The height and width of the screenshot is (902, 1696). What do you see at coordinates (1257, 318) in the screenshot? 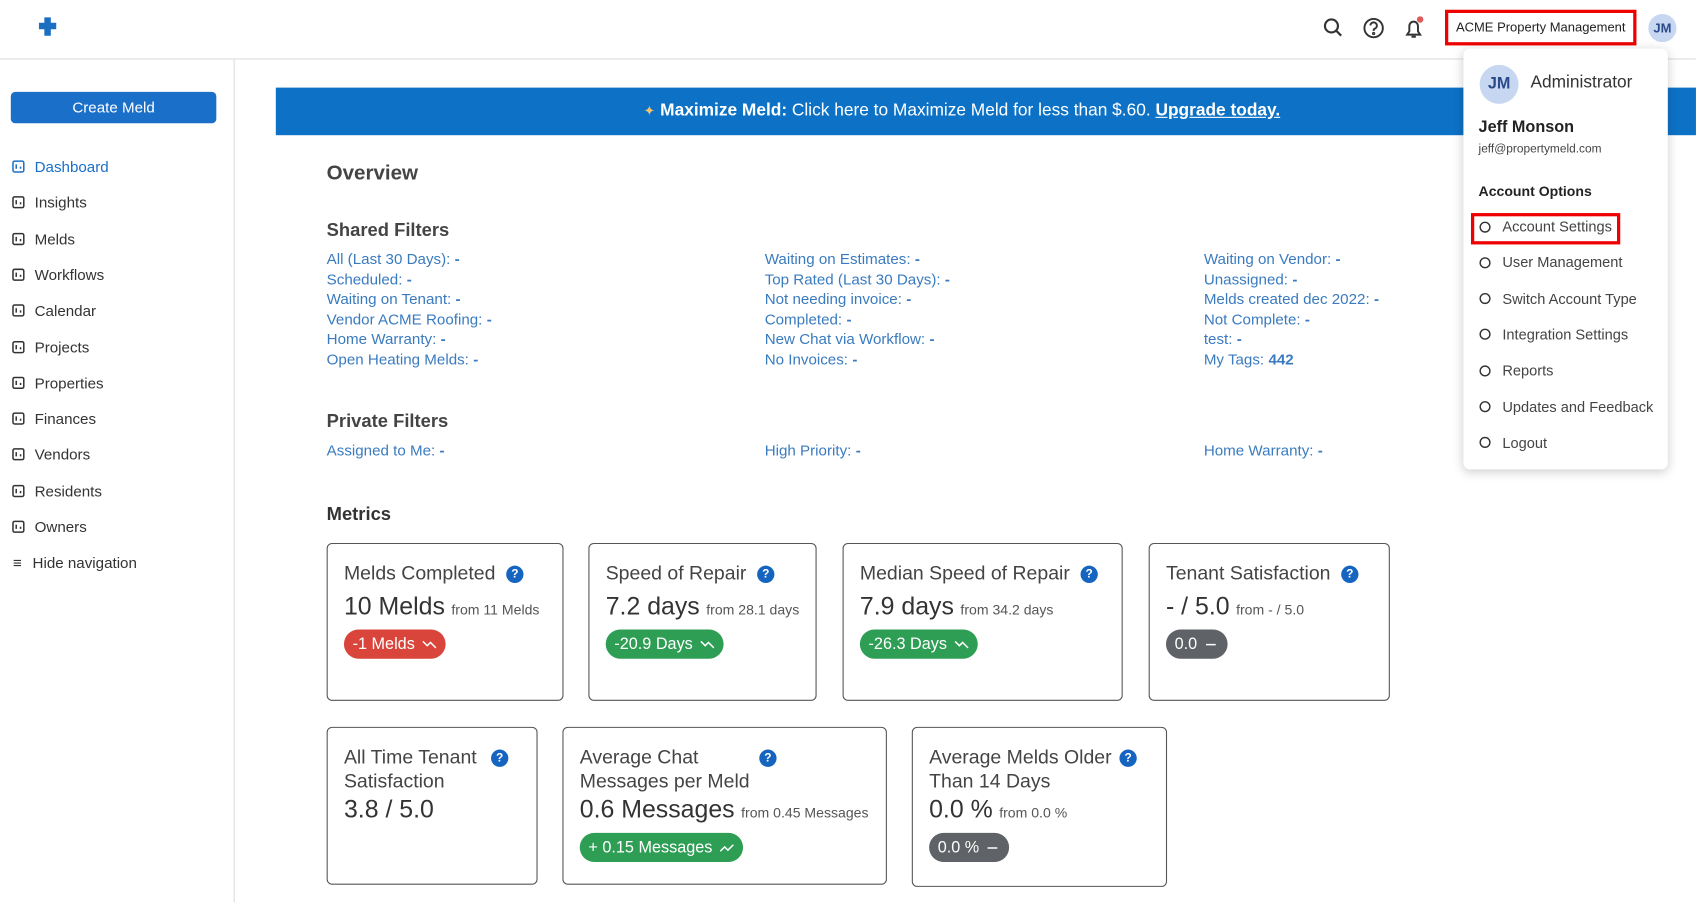
I see `filter-link: Not Complete: -` at bounding box center [1257, 318].